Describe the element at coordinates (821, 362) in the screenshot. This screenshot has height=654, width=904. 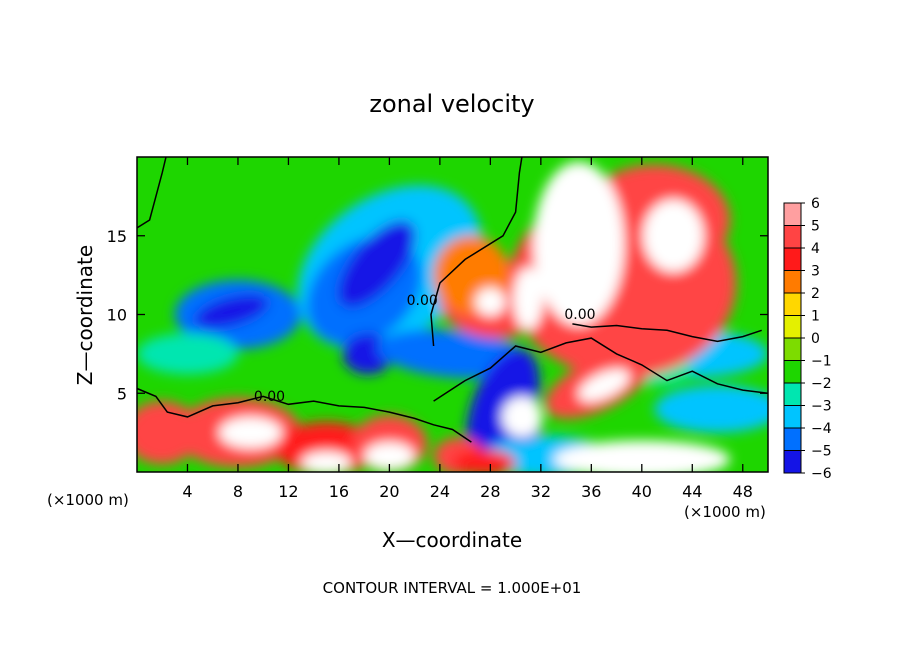
I see `colorbar-label: −1` at that location.